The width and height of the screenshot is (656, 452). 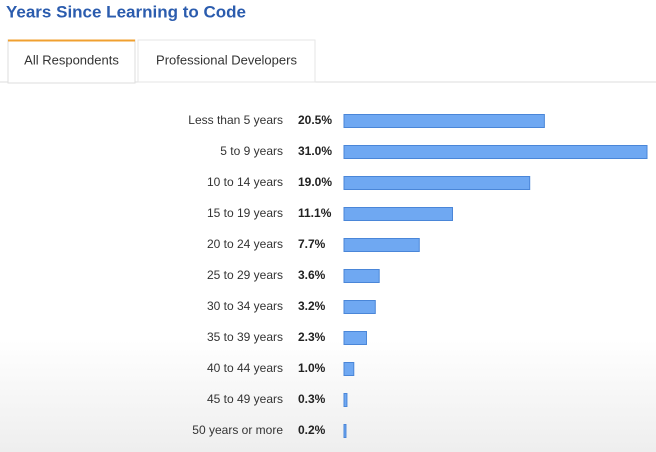 What do you see at coordinates (315, 151) in the screenshot?
I see `value-label: 31.0%` at bounding box center [315, 151].